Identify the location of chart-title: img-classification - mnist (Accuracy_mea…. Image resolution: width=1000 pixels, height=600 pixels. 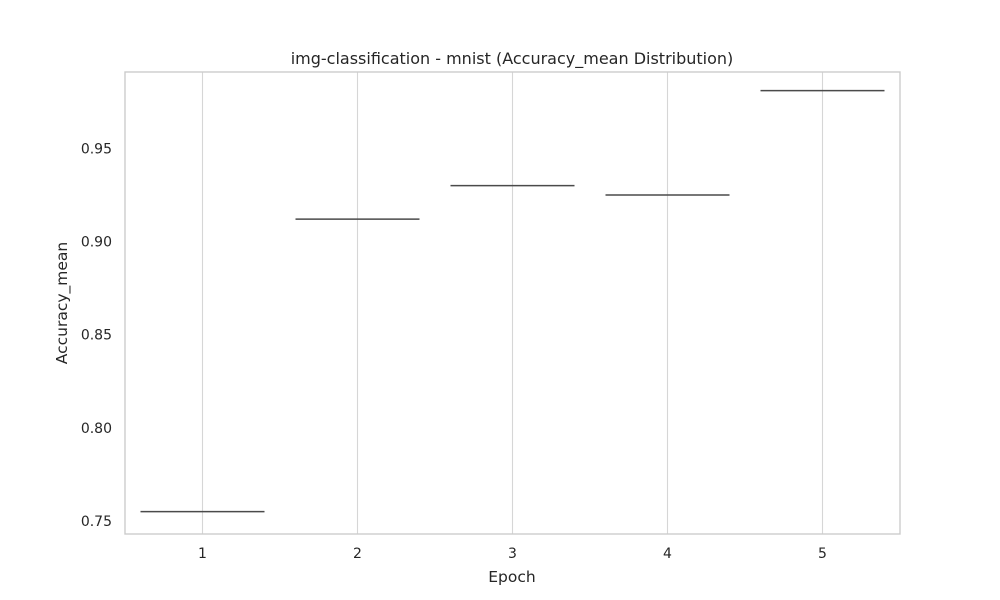
(512, 59).